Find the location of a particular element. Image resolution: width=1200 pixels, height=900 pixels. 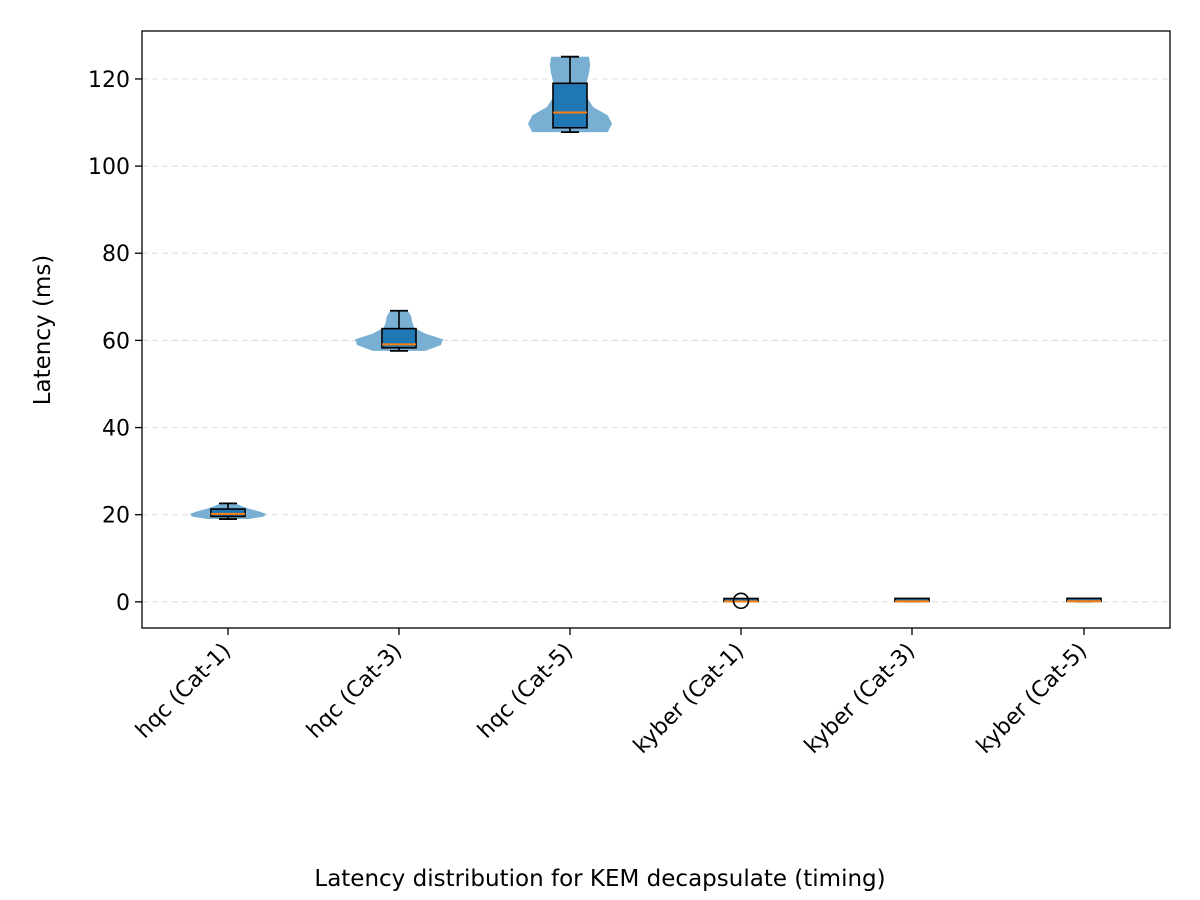

y-tick-label: 20 is located at coordinates (116, 516).